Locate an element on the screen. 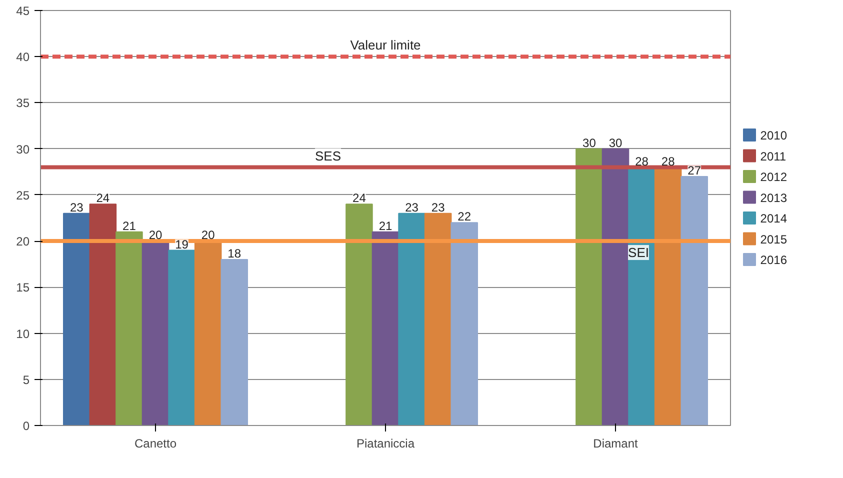 The width and height of the screenshot is (843, 478). y-tick-label: 0 is located at coordinates (26, 426).